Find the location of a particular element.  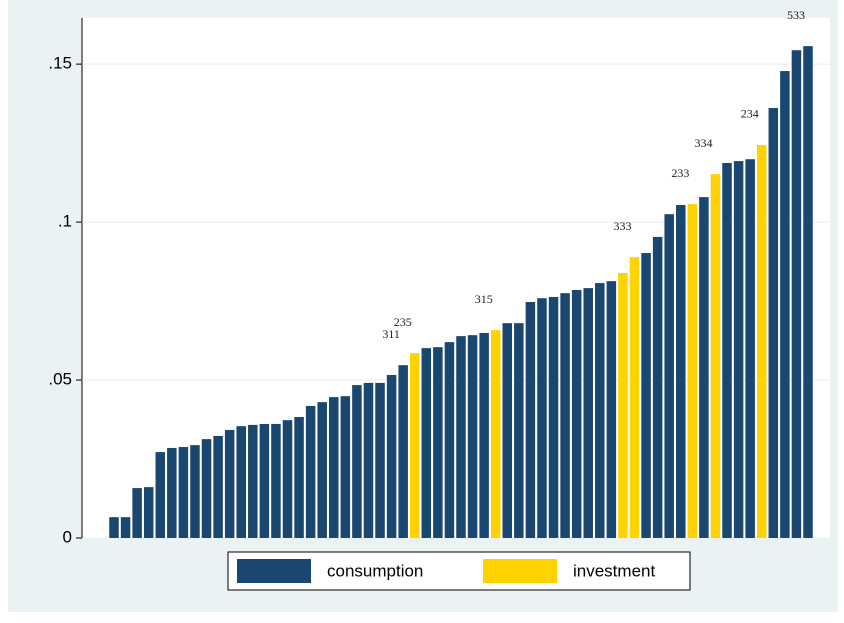

bar-label: 315 is located at coordinates (484, 299).